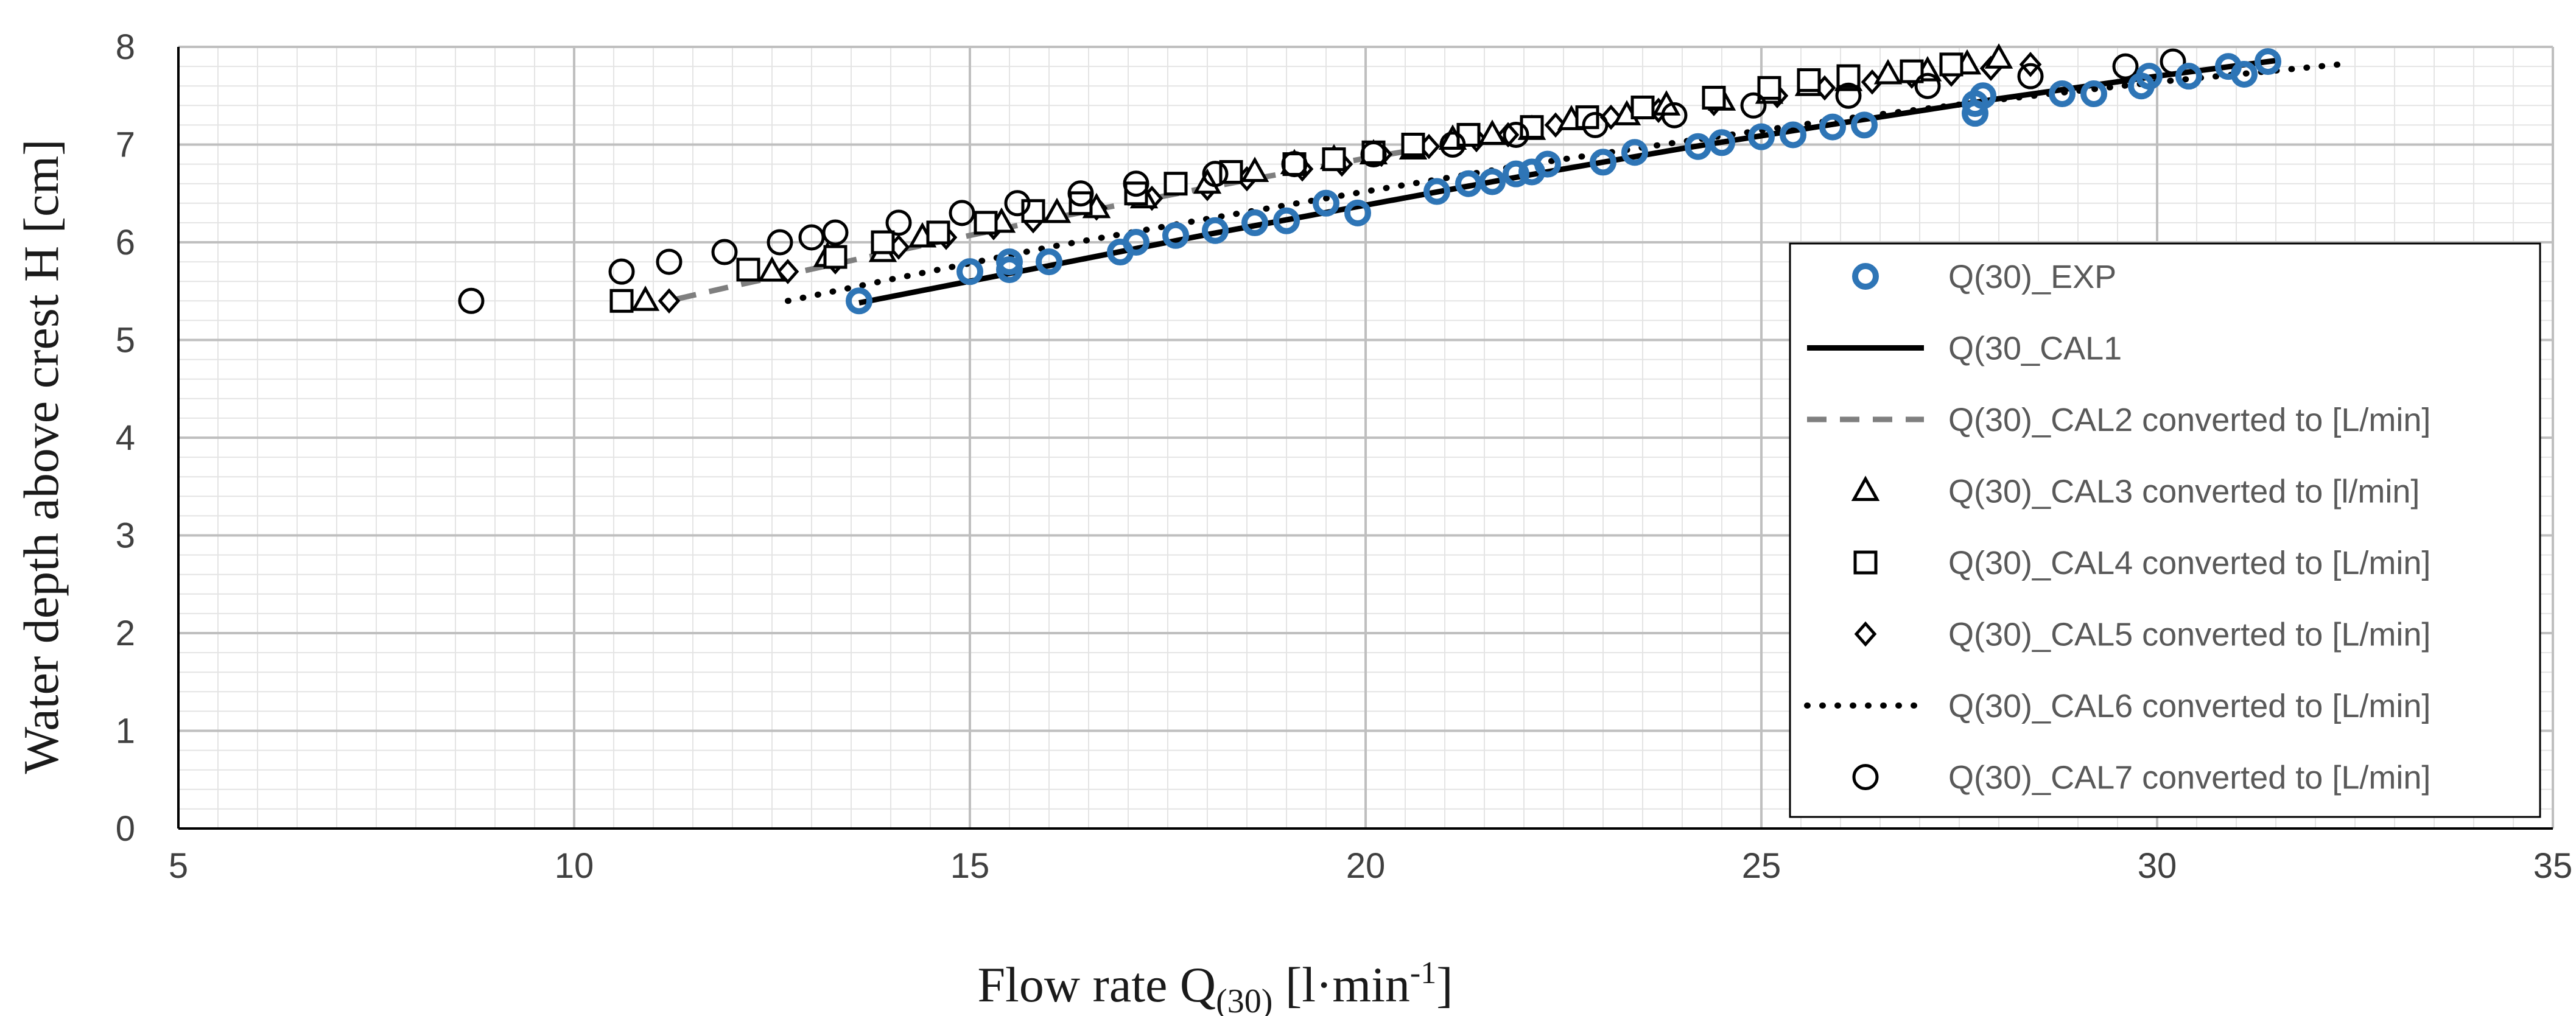 The height and width of the screenshot is (1016, 2576). Describe the element at coordinates (2189, 635) in the screenshot. I see `legend-label: Q(30)_CAL5 converted to [L/min]` at that location.